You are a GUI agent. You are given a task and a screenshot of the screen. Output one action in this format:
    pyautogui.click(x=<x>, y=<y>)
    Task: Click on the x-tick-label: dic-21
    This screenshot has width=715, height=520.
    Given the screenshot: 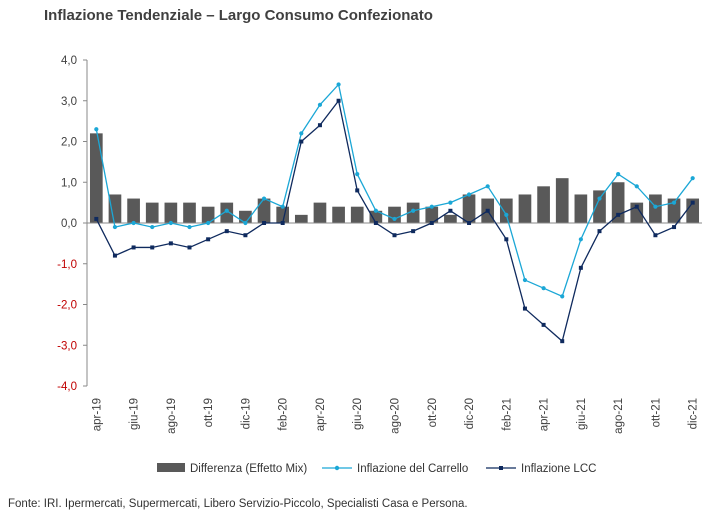 What is the action you would take?
    pyautogui.click(x=694, y=413)
    